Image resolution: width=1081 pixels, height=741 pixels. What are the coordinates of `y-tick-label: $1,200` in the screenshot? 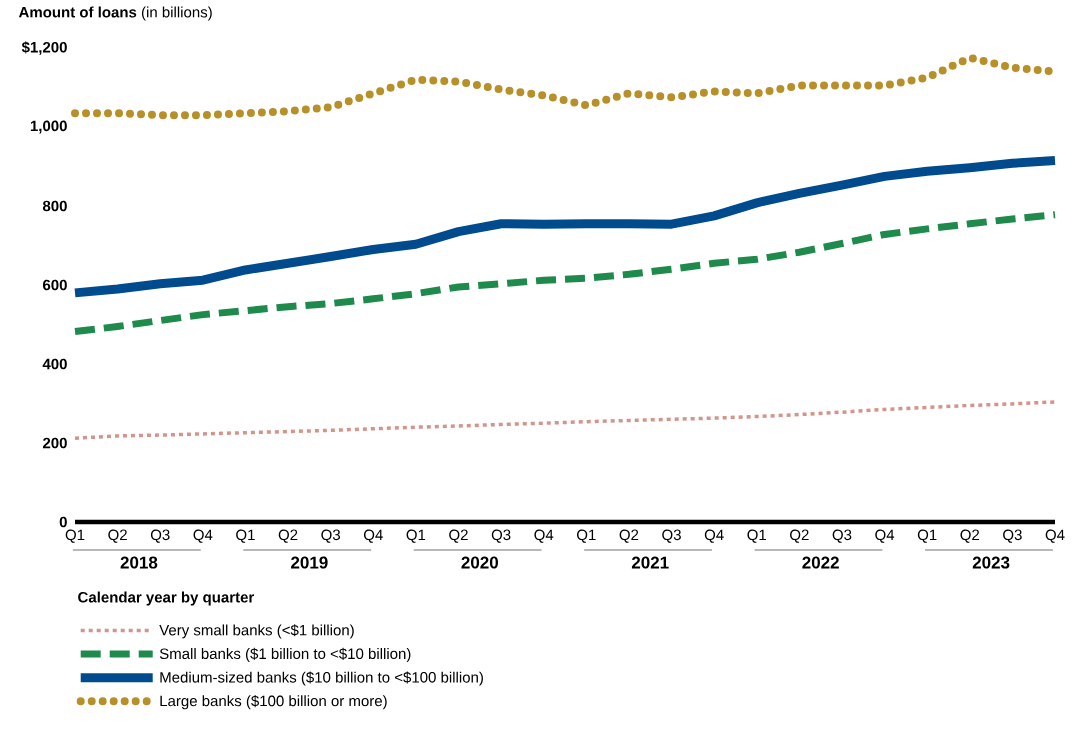 It's located at (44, 48).